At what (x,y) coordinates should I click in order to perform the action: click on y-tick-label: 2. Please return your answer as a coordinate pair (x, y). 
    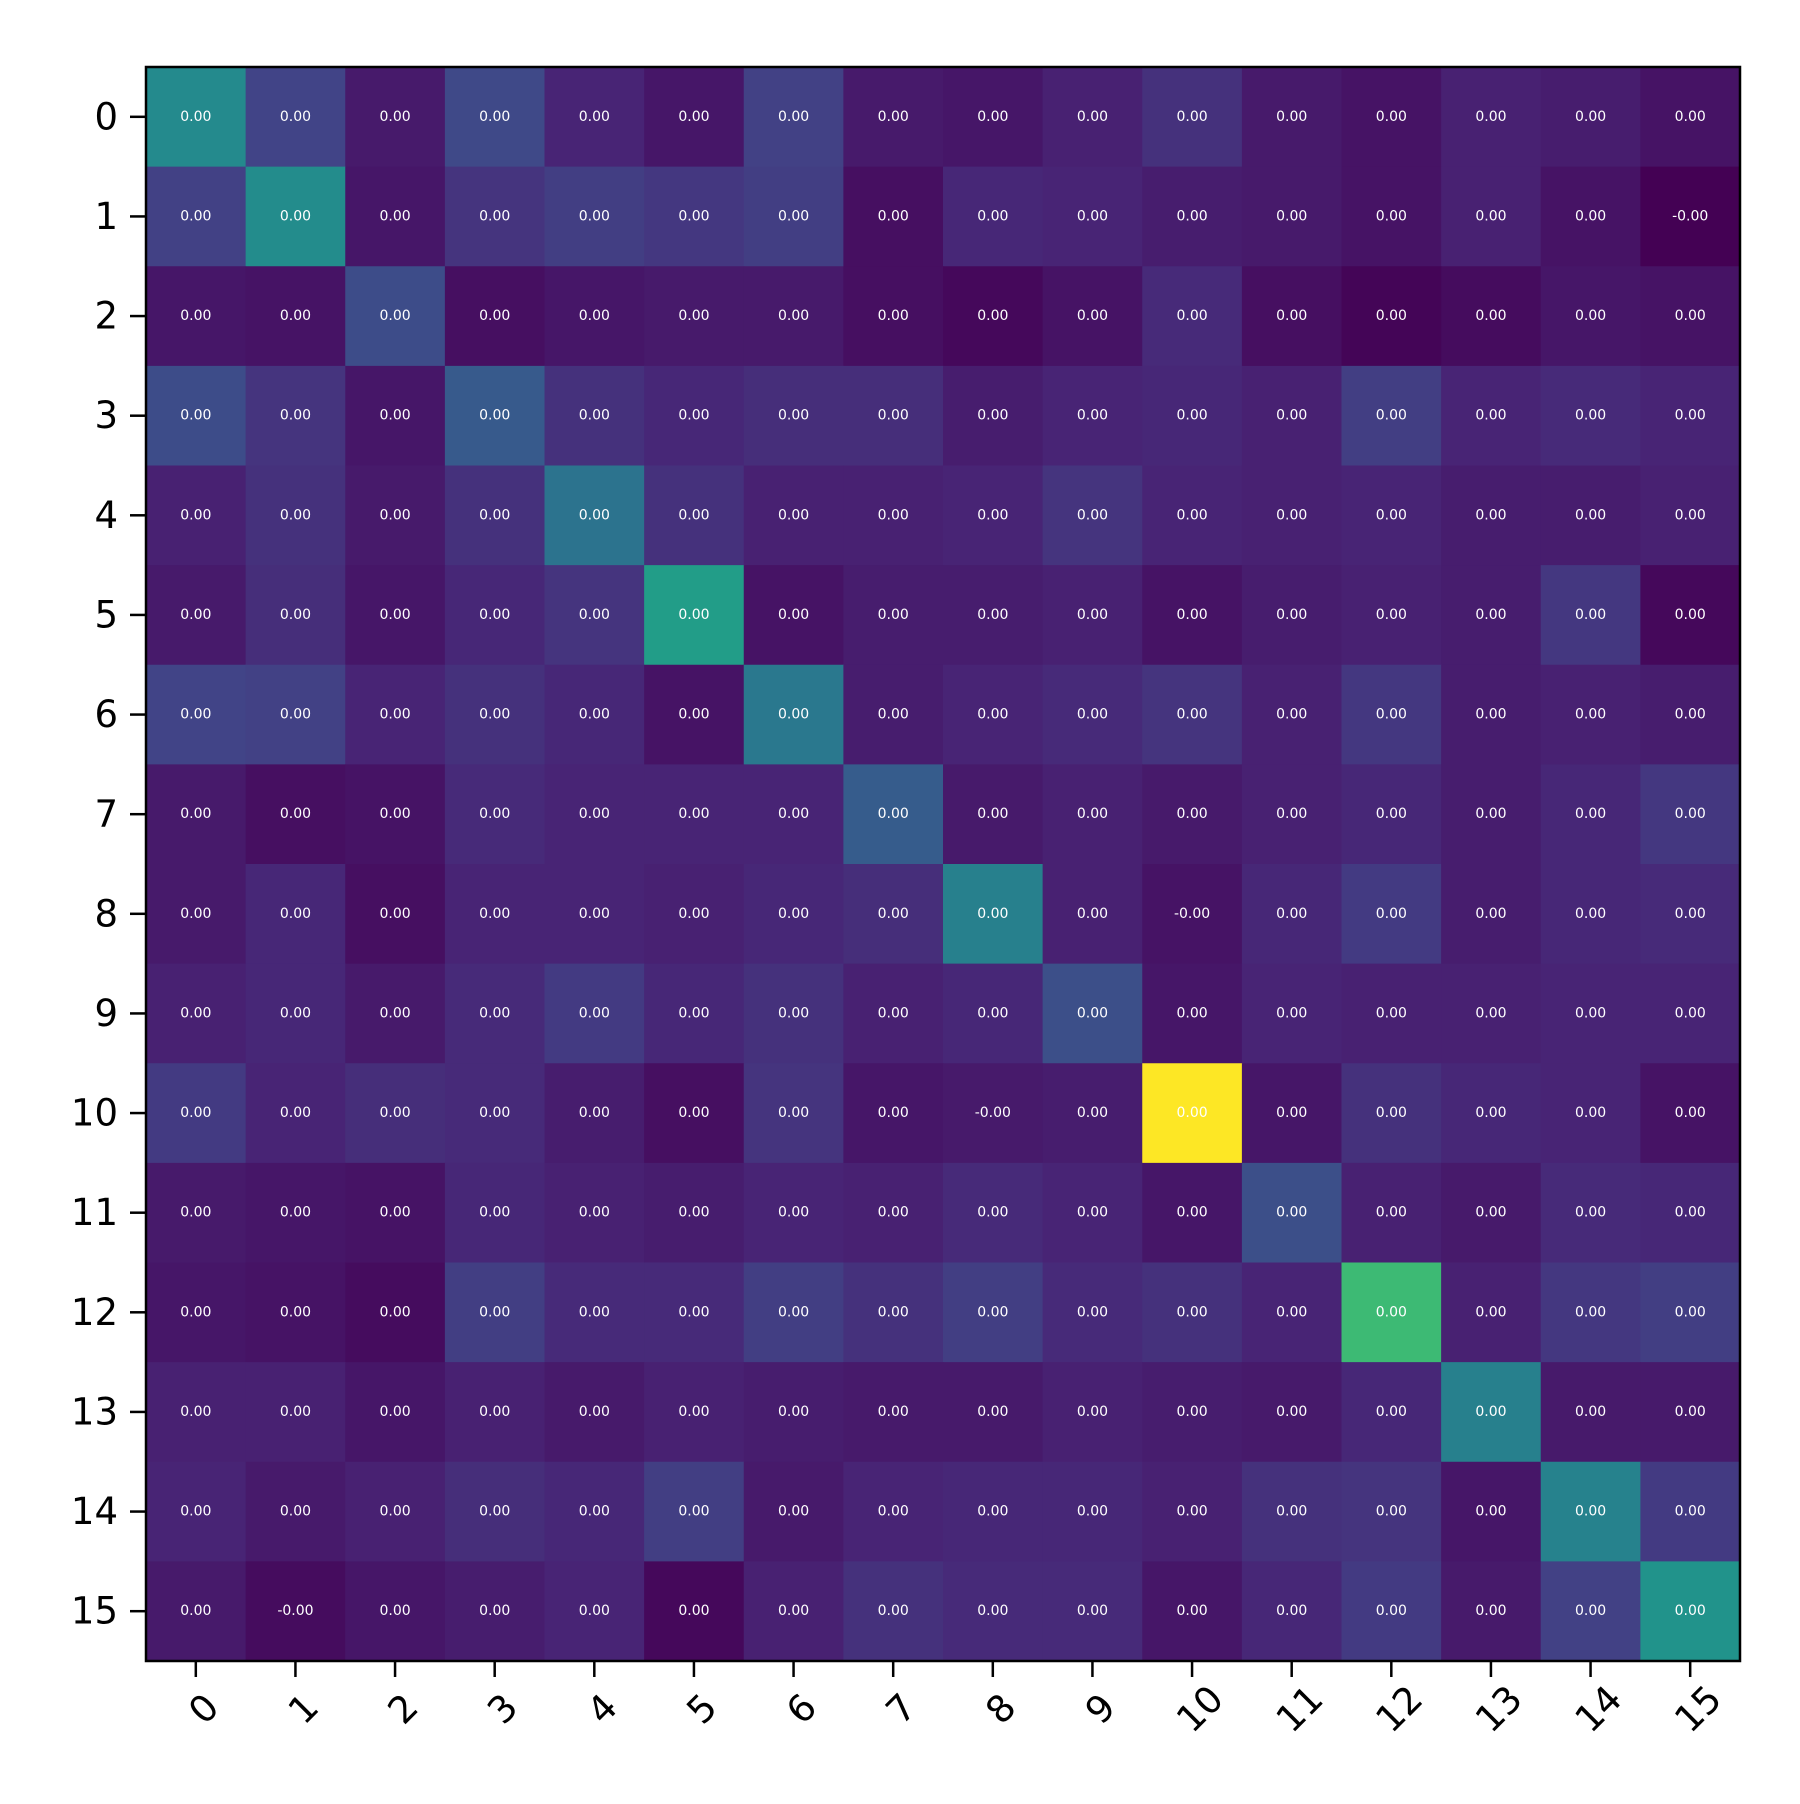
    Looking at the image, I should click on (106, 316).